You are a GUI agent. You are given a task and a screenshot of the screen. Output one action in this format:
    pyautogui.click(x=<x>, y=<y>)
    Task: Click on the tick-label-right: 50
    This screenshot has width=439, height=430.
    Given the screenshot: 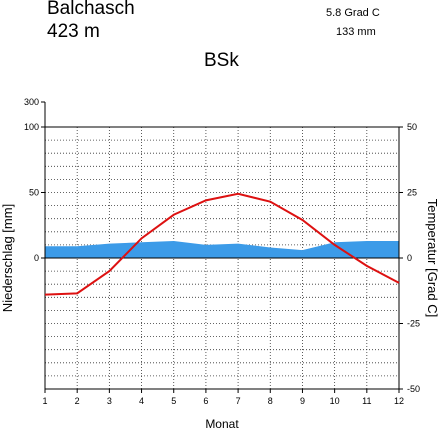 What is the action you would take?
    pyautogui.click(x=412, y=127)
    